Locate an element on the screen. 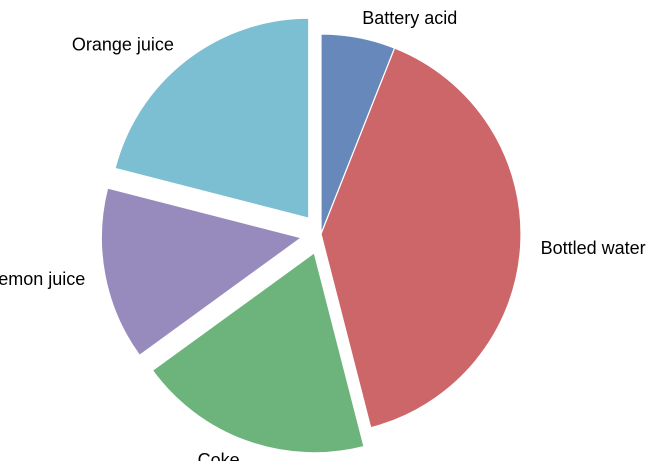  pie-slice-orange-juice is located at coordinates (212, 118).